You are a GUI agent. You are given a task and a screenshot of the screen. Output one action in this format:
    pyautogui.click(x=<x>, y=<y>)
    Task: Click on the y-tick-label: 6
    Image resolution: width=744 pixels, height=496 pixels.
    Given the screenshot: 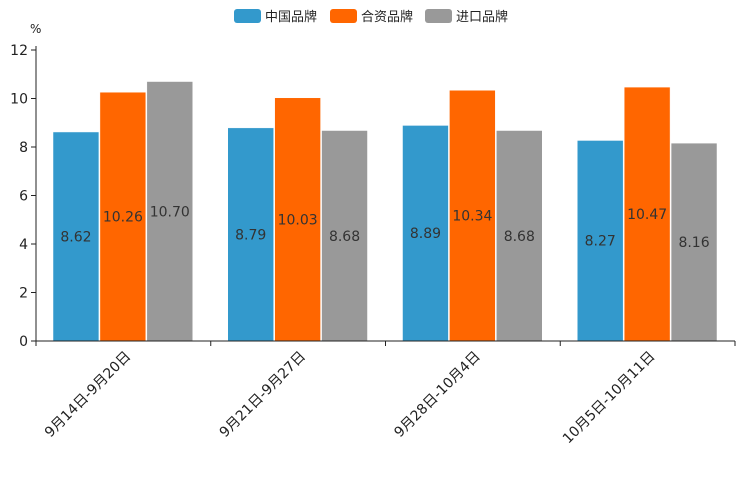 What is the action you would take?
    pyautogui.click(x=23, y=197)
    